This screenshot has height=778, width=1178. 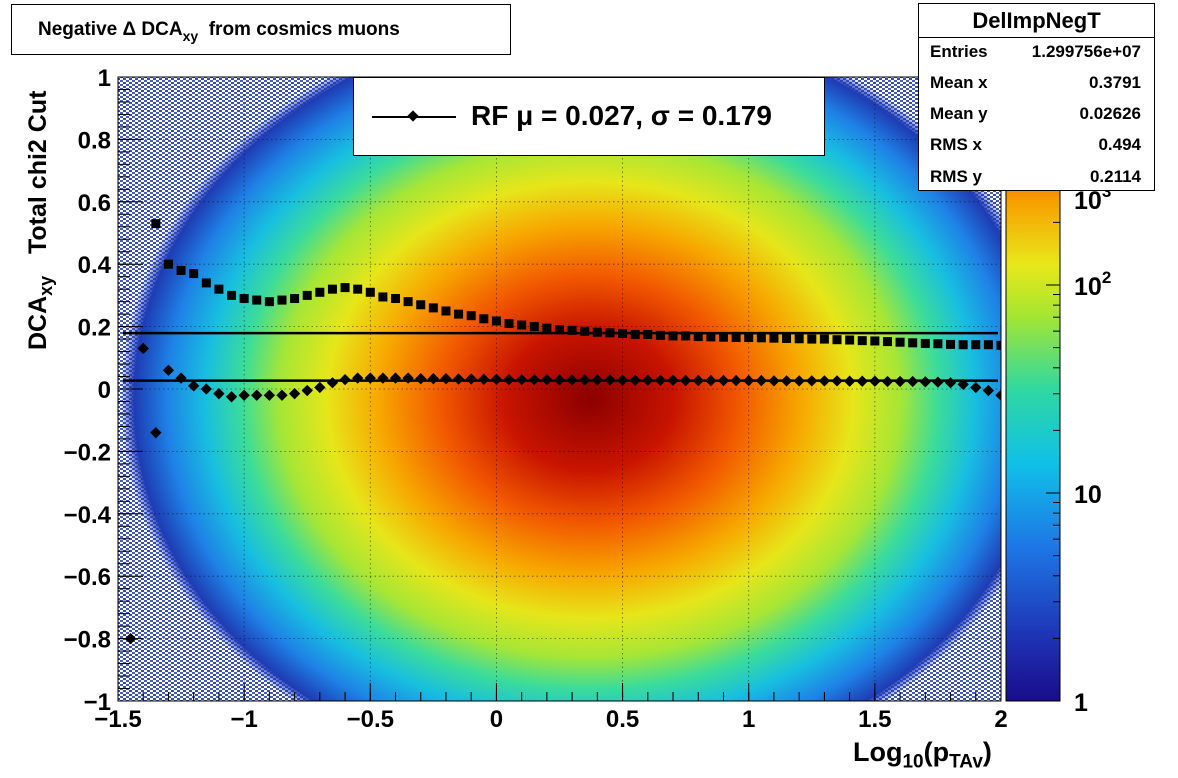 What do you see at coordinates (1081, 703) in the screenshot?
I see `colorbar-label: 1` at bounding box center [1081, 703].